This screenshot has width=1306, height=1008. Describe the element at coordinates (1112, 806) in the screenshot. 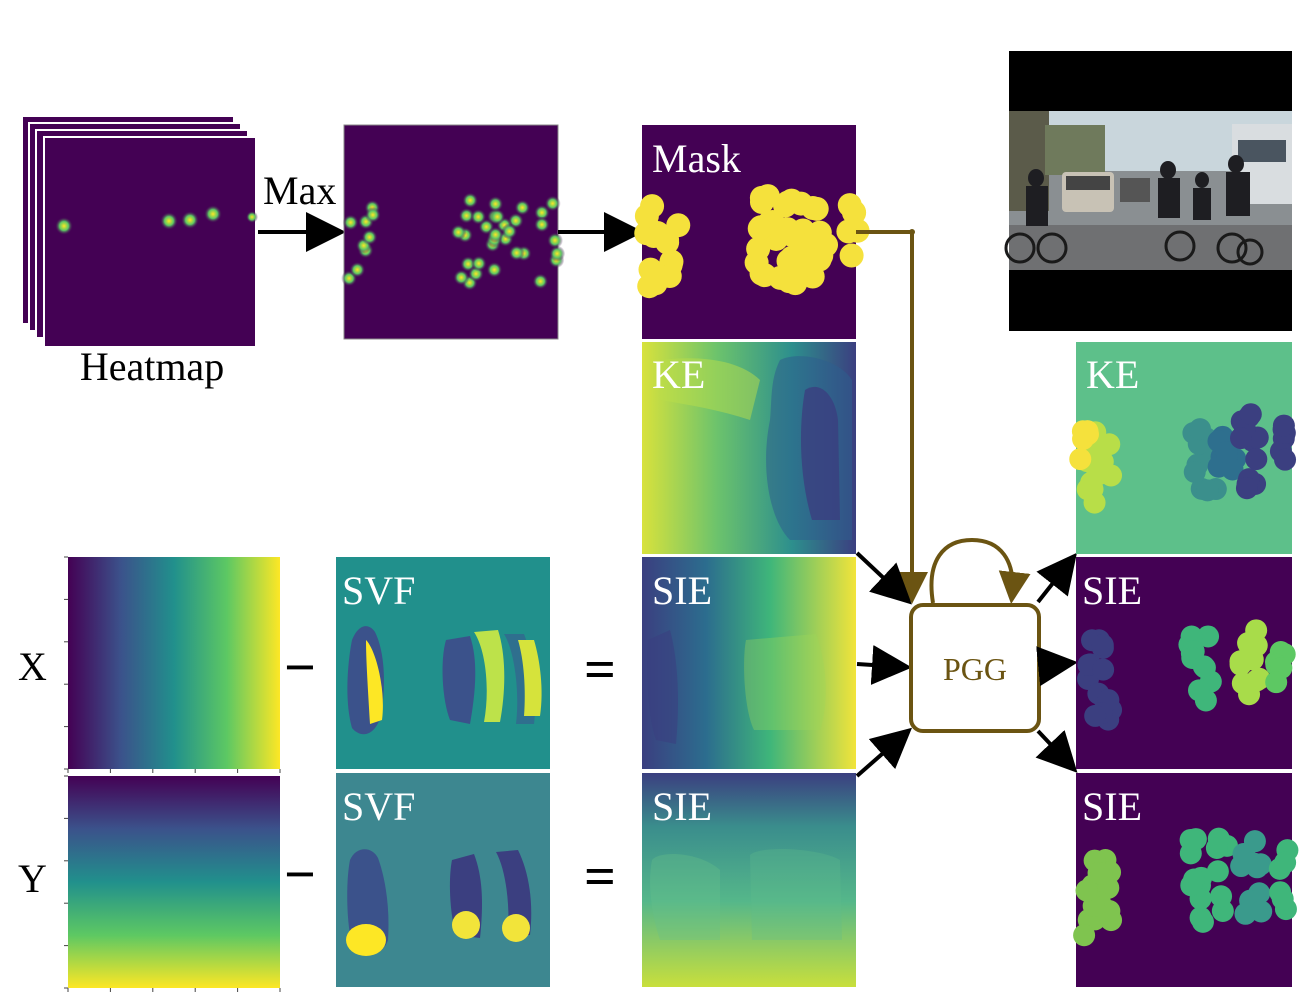

I see `sie-output2-label: SIE` at that location.